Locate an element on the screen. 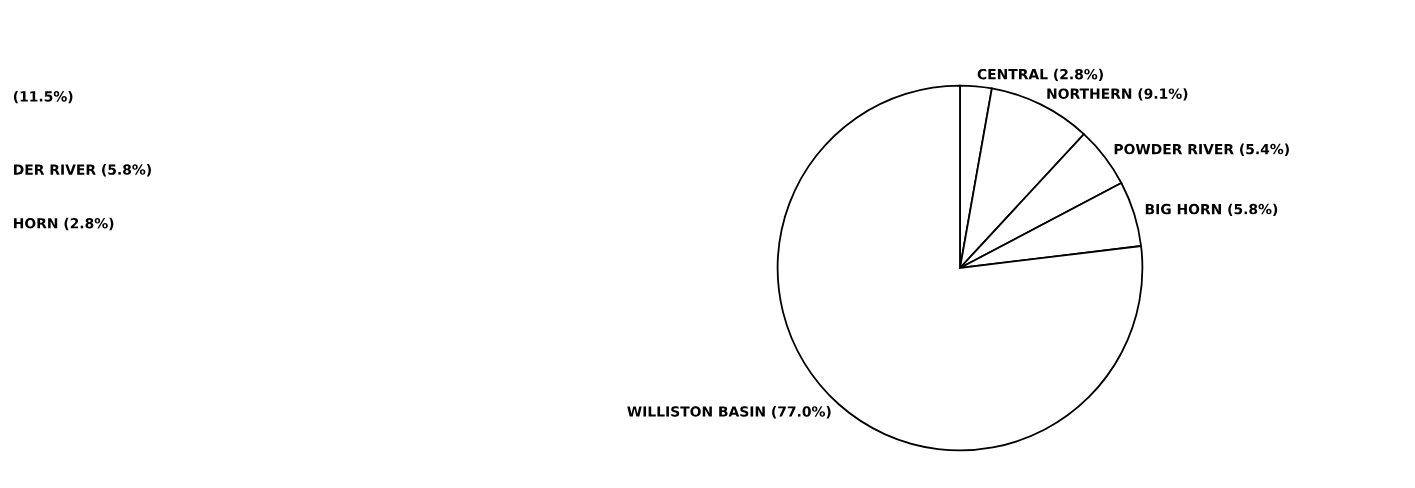  text: HORN (2.8%) is located at coordinates (64, 224).